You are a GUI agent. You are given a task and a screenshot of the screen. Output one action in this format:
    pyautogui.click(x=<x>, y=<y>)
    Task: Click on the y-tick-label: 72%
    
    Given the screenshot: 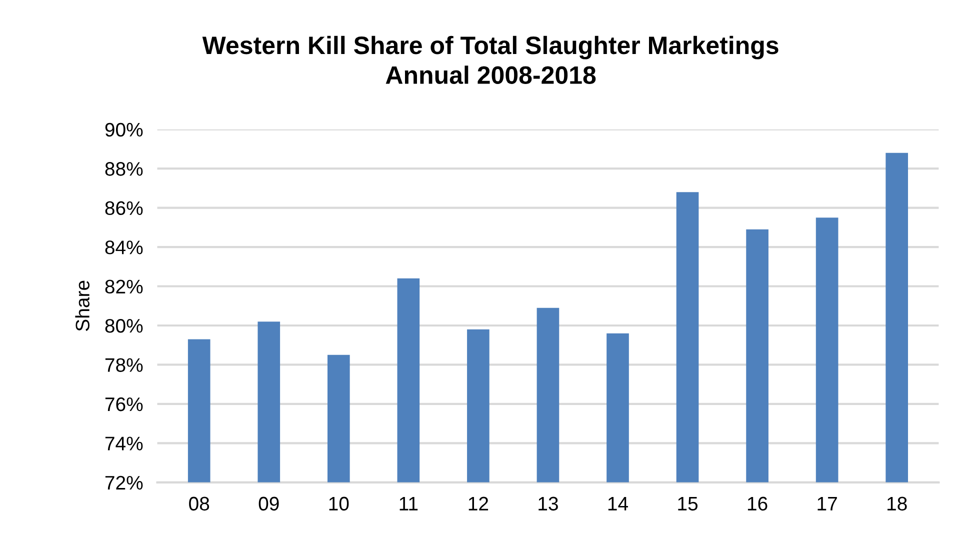 What is the action you would take?
    pyautogui.click(x=124, y=483)
    